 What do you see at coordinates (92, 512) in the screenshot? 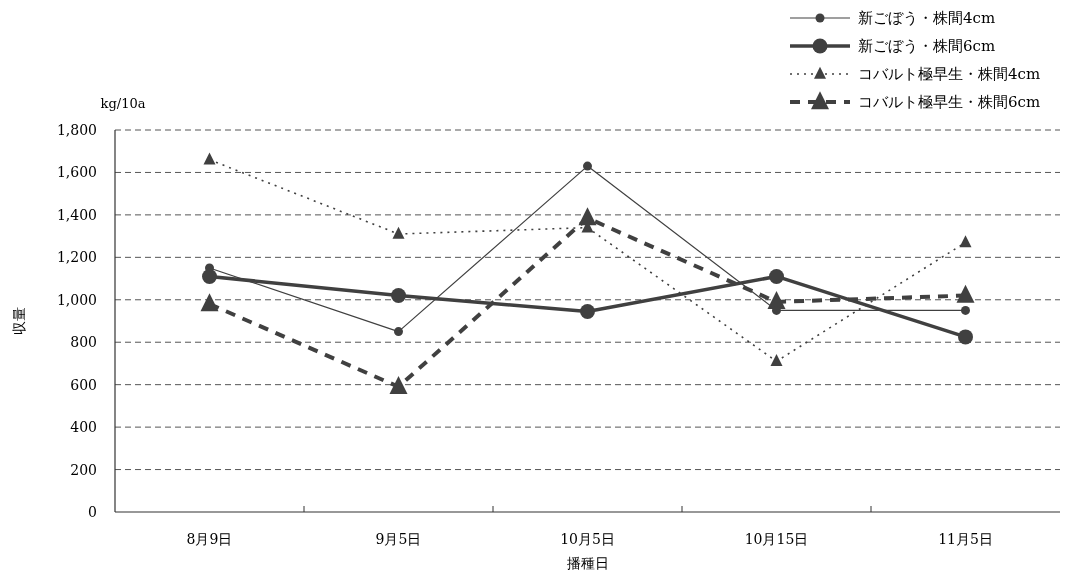
I see `y-tick-label: 0` at bounding box center [92, 512].